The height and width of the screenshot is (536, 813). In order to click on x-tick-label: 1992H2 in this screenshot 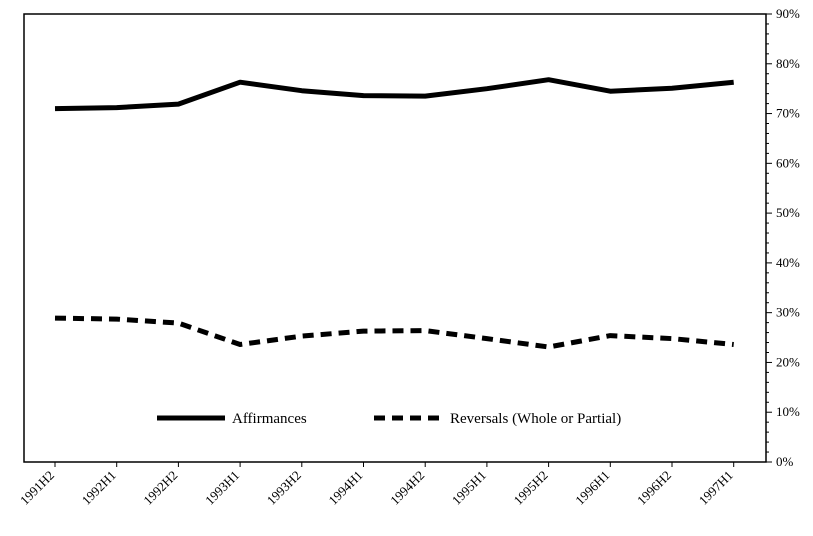, I will do `click(160, 488)`.